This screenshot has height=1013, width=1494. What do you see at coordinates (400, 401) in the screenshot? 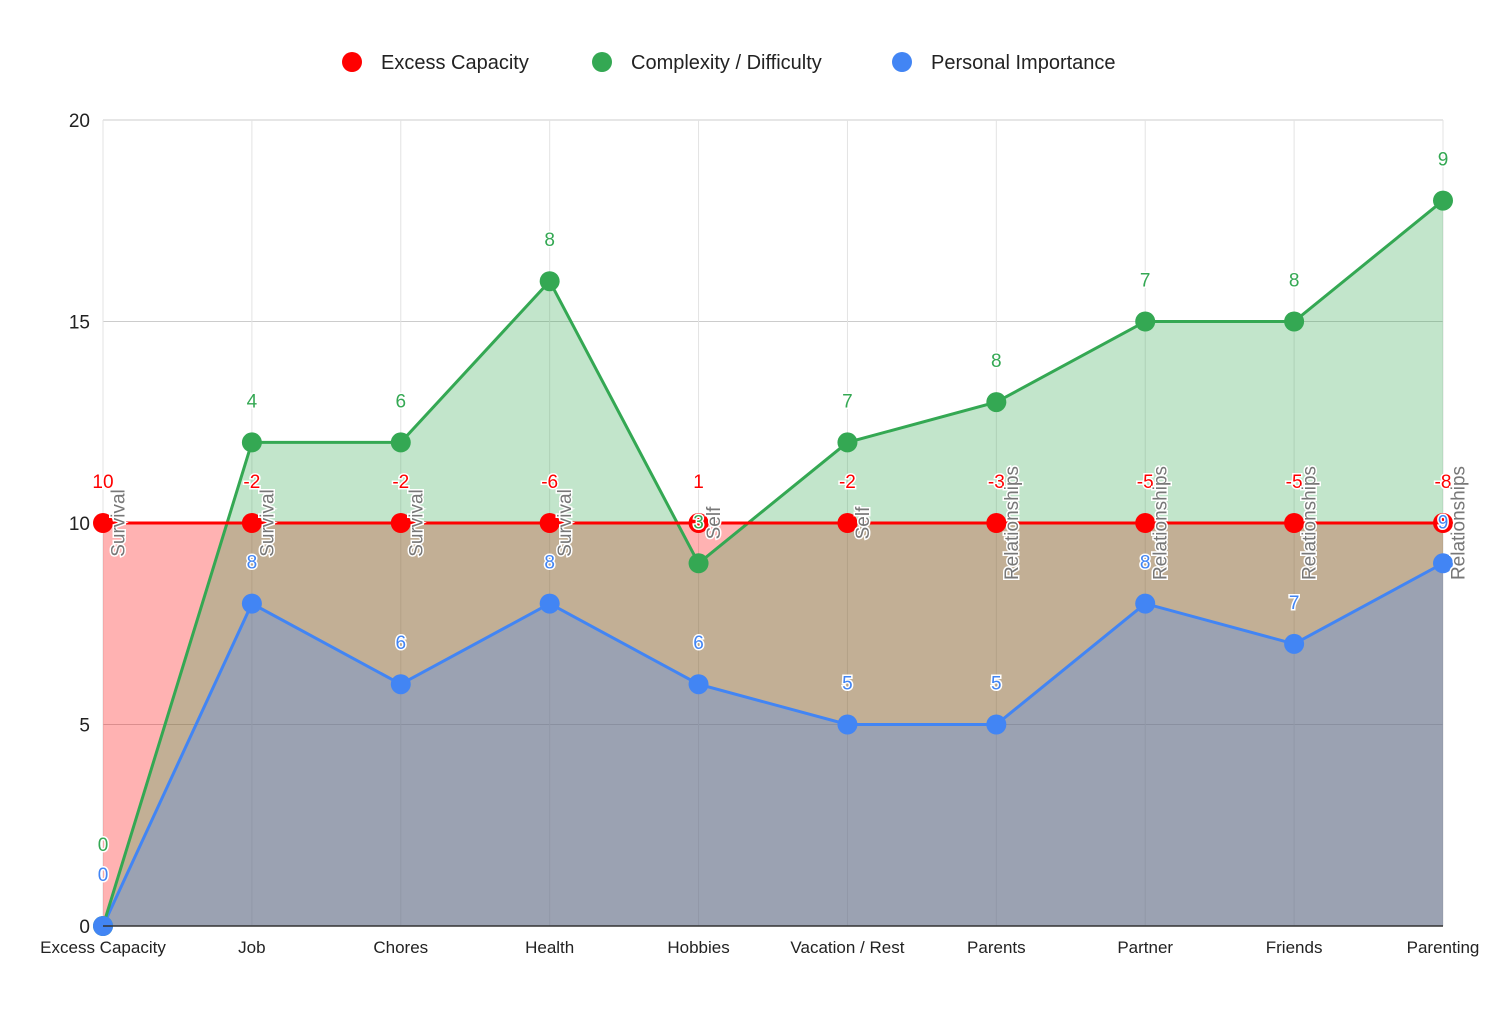
I see `data-label-complexity-difficulty: 6` at bounding box center [400, 401].